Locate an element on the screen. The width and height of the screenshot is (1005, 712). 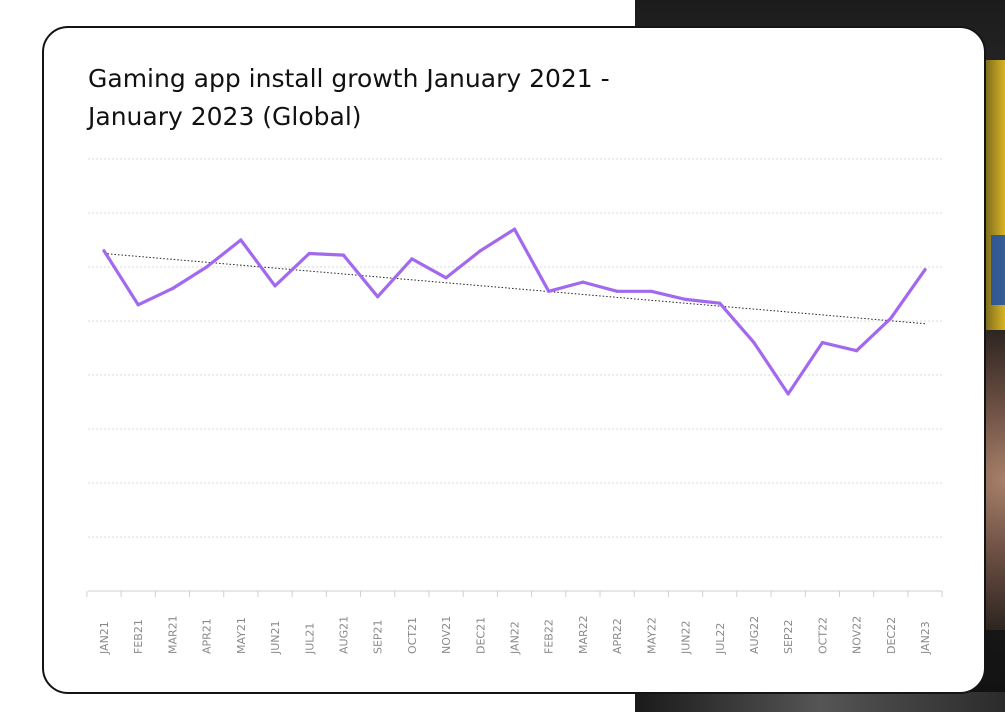
background-blue-shape is located at coordinates (998, 270).